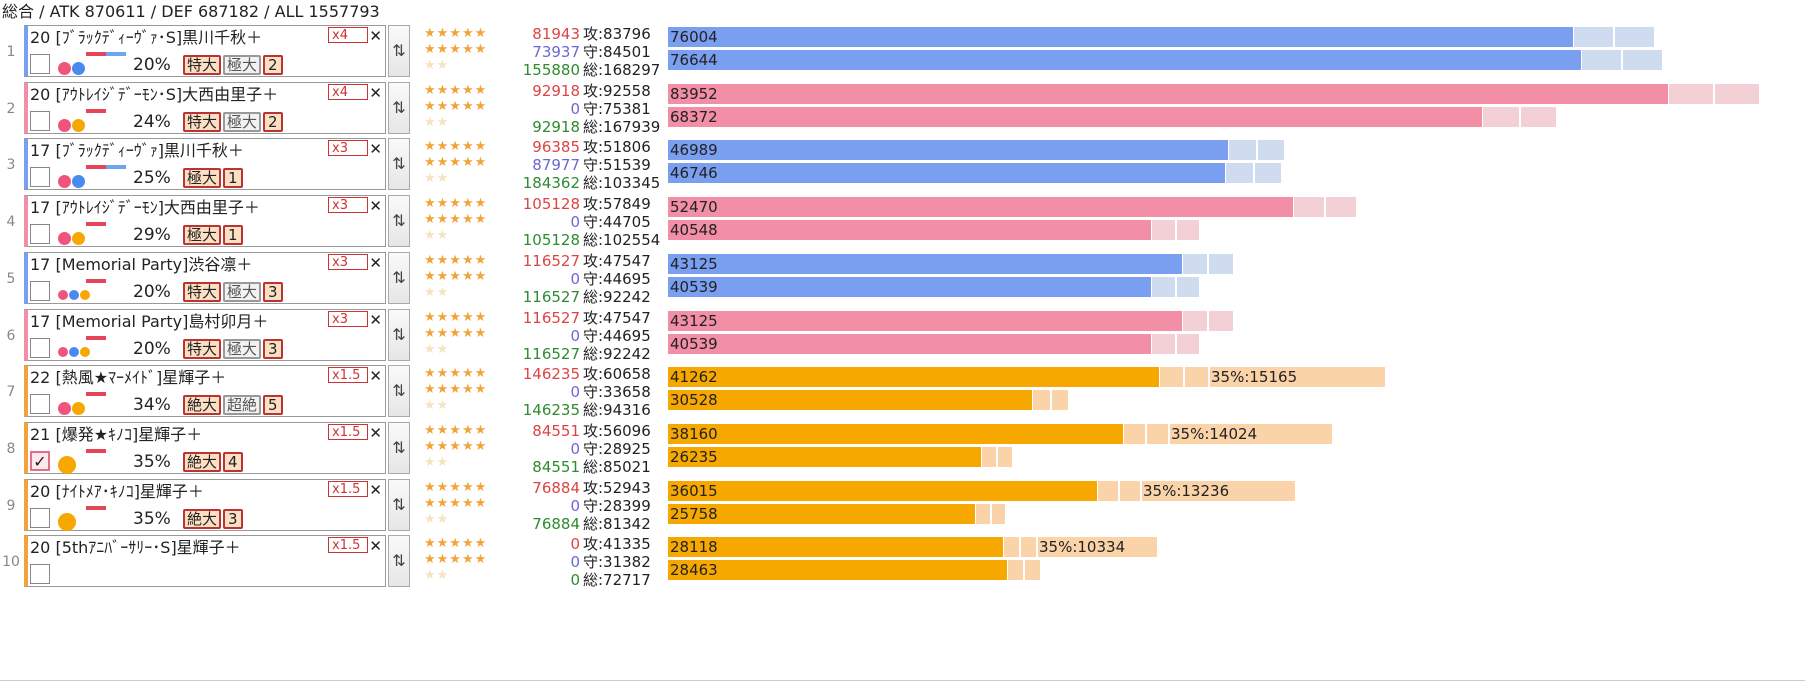  Describe the element at coordinates (205, 448) in the screenshot. I see `idol-card: 21 [爆発★ｷﾉｺ]星輝子＋ x1.5 ✕ ✓ 35% 絶大 4` at that location.